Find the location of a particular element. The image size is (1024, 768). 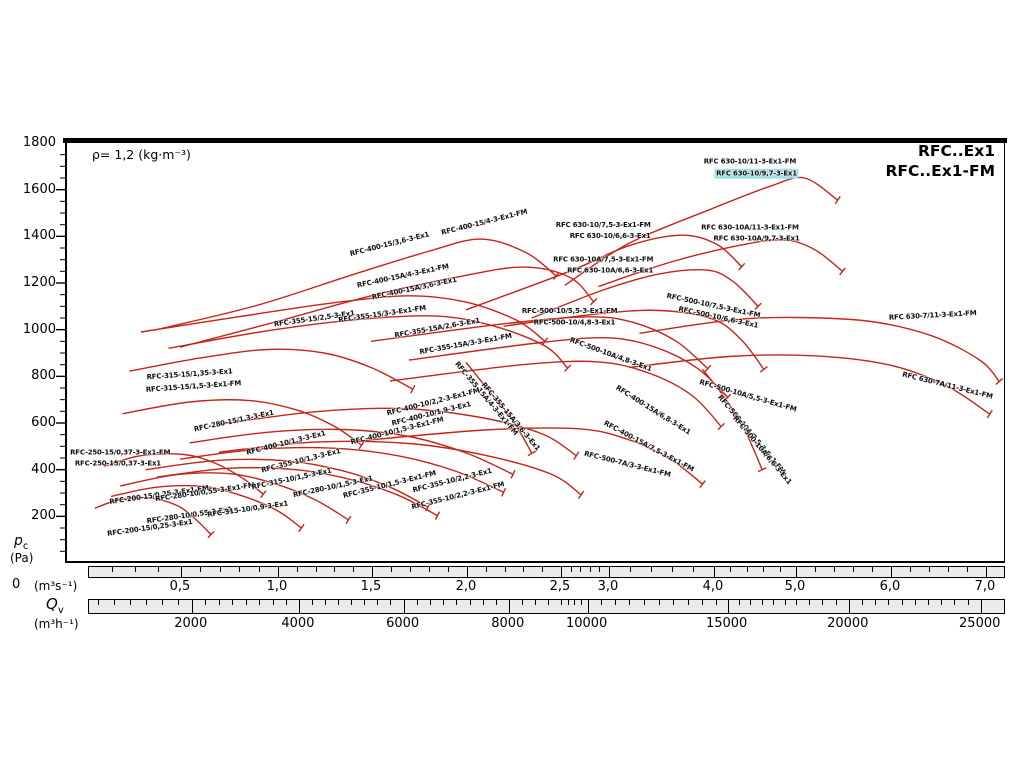

fan-curve-500-10A is located at coordinates (568, 367).